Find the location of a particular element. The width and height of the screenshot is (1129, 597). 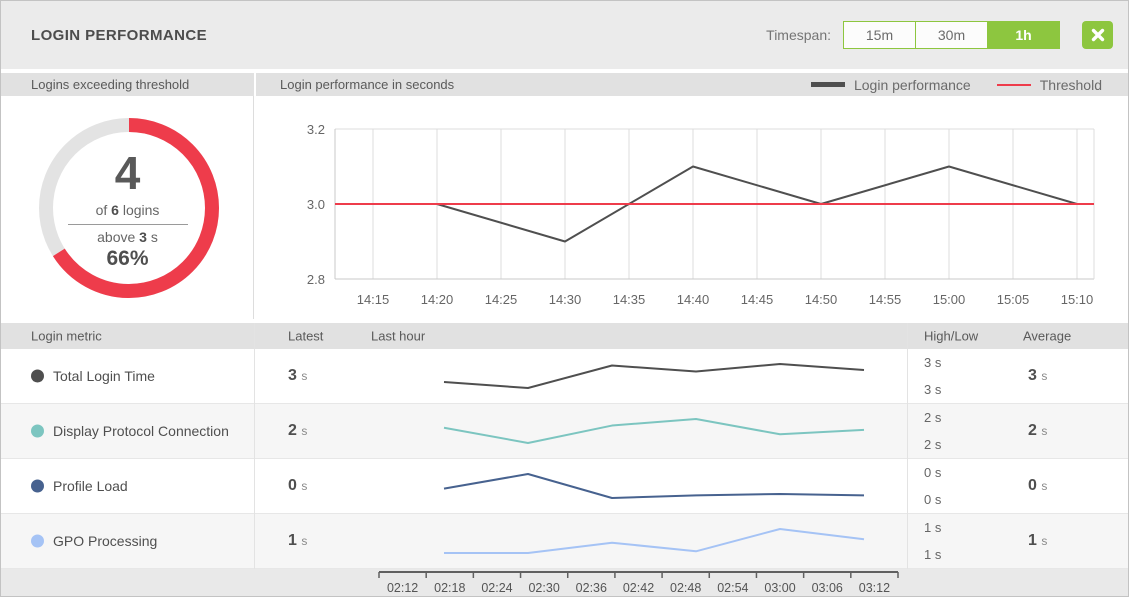

svg-text: 15:10 is located at coordinates (1077, 299).